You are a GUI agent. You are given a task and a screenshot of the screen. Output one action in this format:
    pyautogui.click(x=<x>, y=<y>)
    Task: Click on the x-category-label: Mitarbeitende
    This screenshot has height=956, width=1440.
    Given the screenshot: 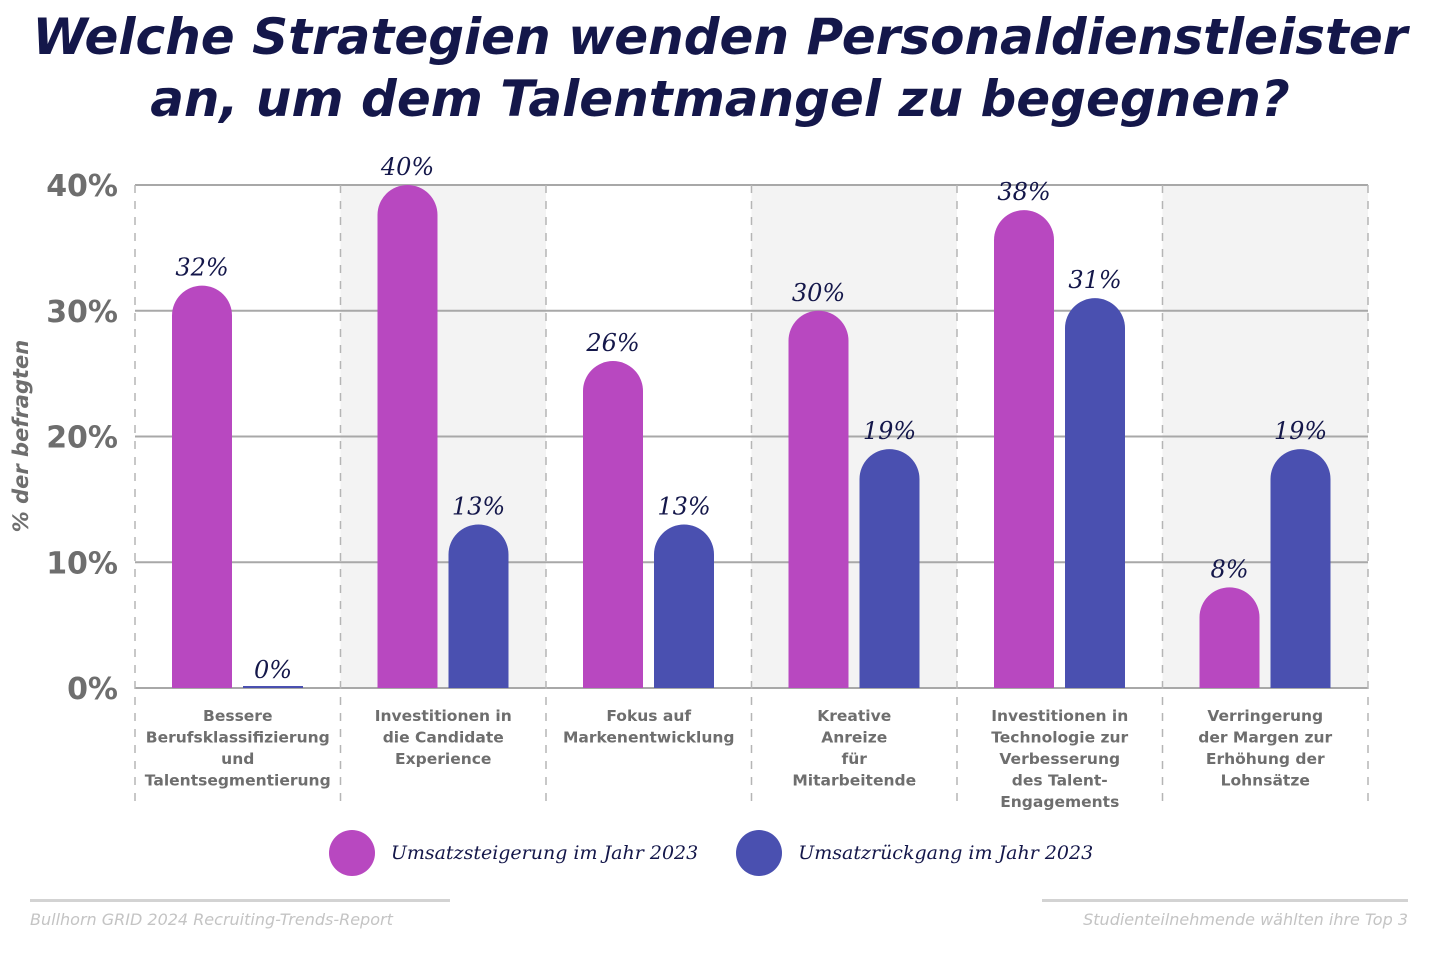 What is the action you would take?
    pyautogui.click(x=854, y=781)
    